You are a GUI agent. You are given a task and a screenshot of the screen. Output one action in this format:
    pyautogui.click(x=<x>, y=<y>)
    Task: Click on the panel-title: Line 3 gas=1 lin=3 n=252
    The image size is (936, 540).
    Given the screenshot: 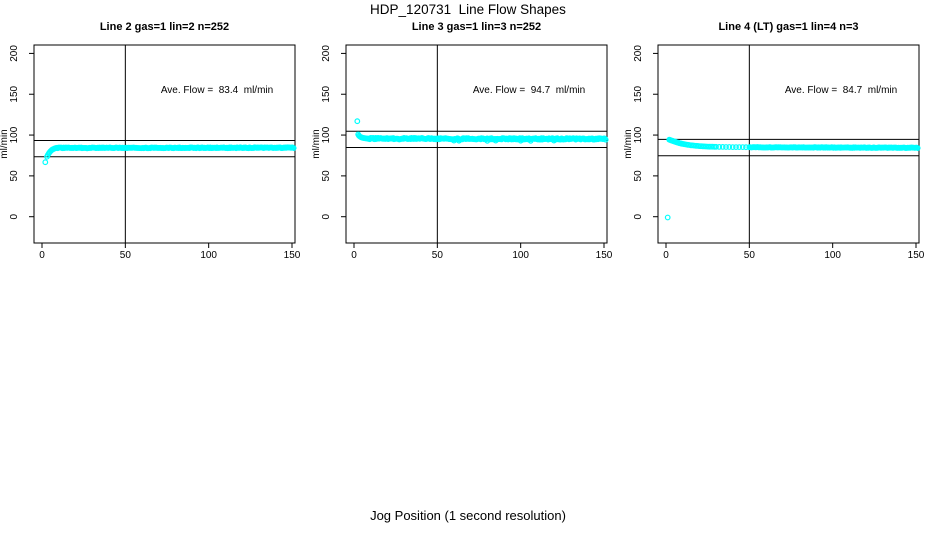 What is the action you would take?
    pyautogui.click(x=476, y=27)
    